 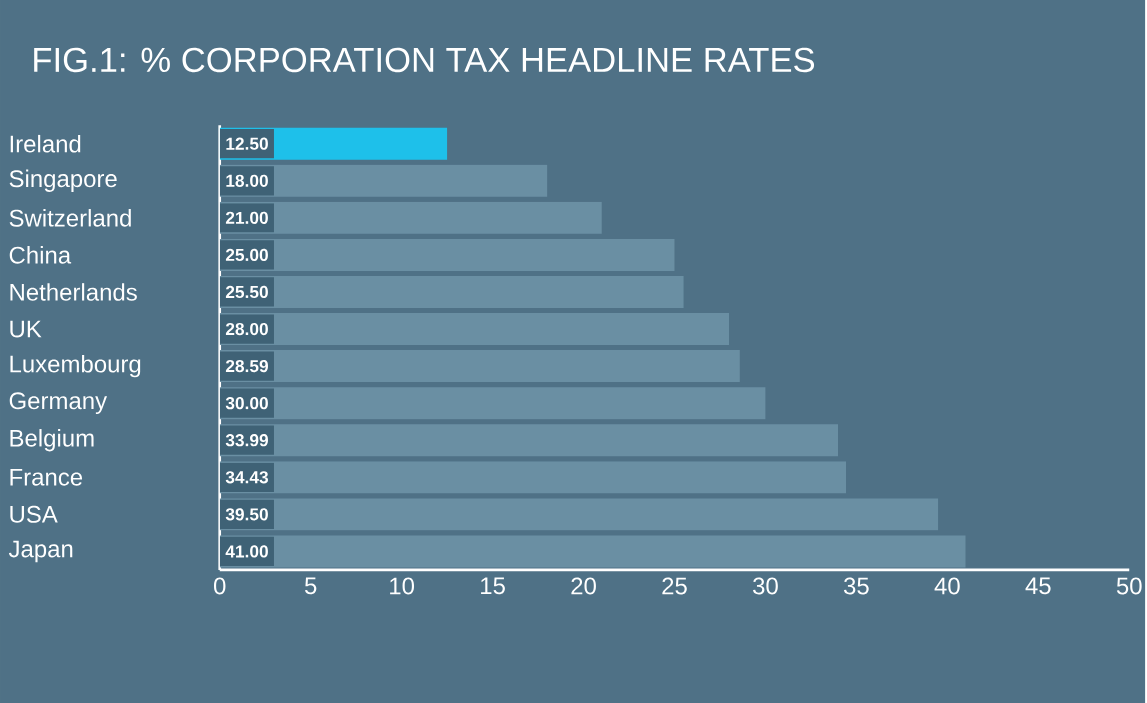 I want to click on y-tick-label: Netherlands, so click(x=73, y=292).